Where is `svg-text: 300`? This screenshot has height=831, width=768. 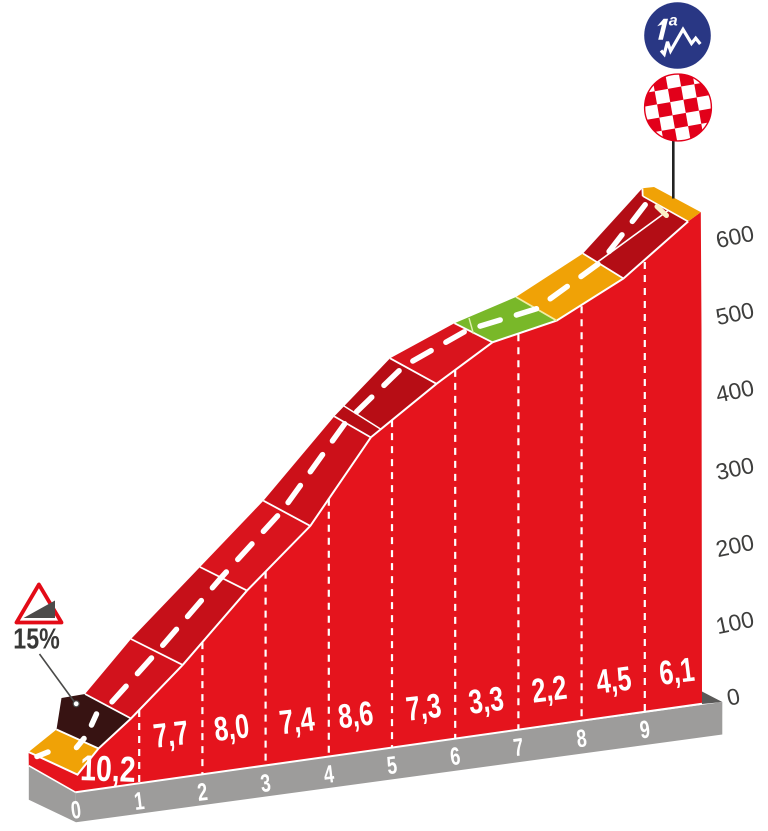
svg-text: 300 is located at coordinates (734, 468).